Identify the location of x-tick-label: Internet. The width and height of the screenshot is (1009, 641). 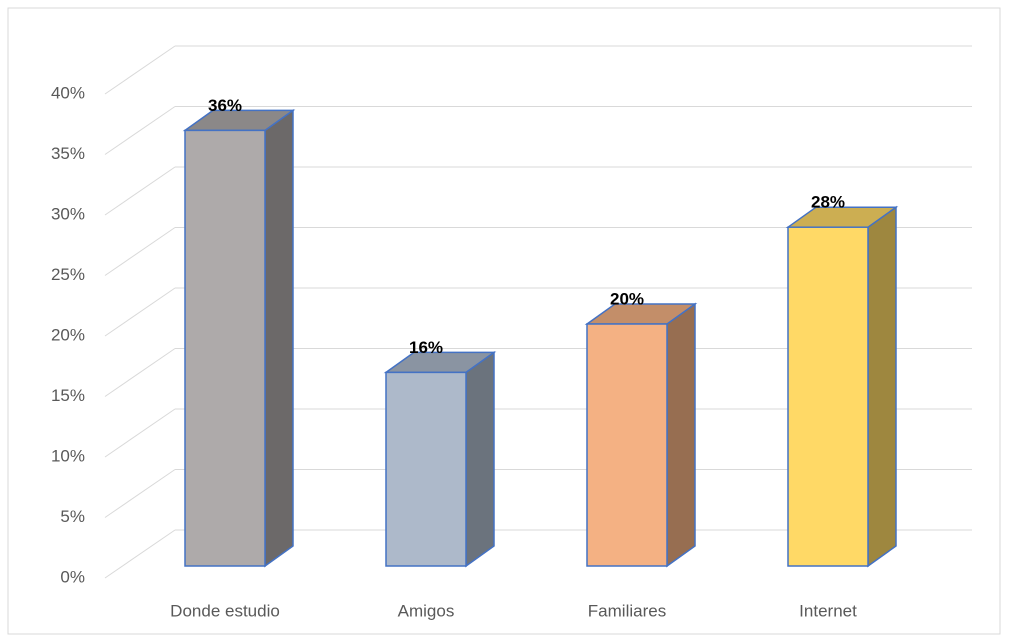
(828, 610).